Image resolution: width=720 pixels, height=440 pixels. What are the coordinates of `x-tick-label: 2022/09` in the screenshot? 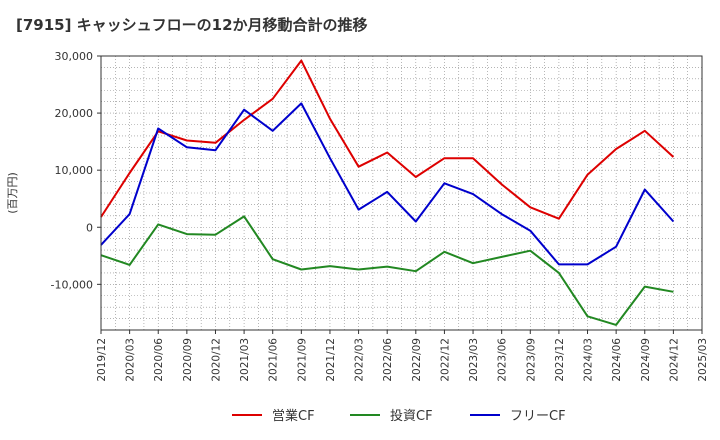 It's located at (417, 360).